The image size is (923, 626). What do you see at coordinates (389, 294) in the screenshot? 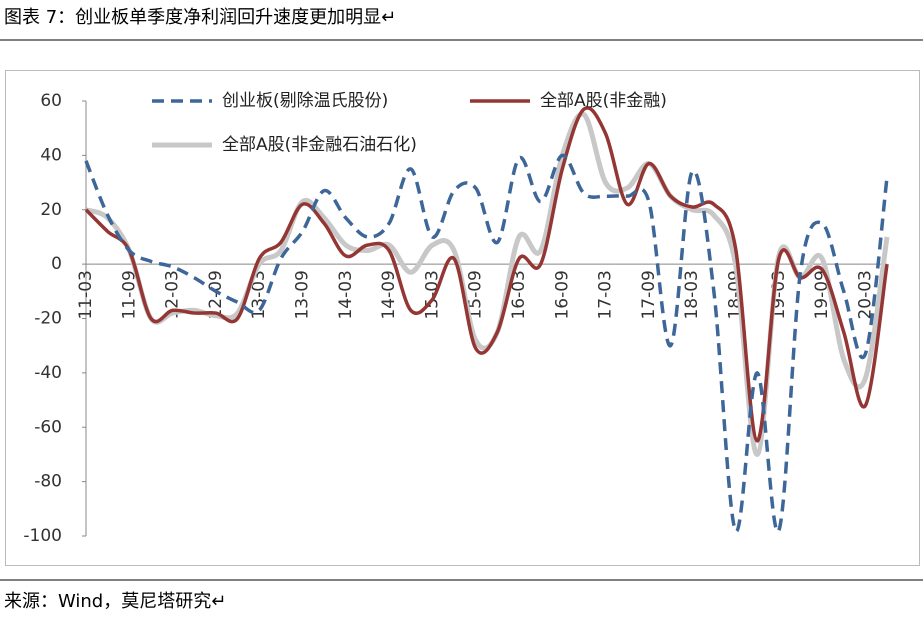
I see `x-tick-label: 14-09` at bounding box center [389, 294].